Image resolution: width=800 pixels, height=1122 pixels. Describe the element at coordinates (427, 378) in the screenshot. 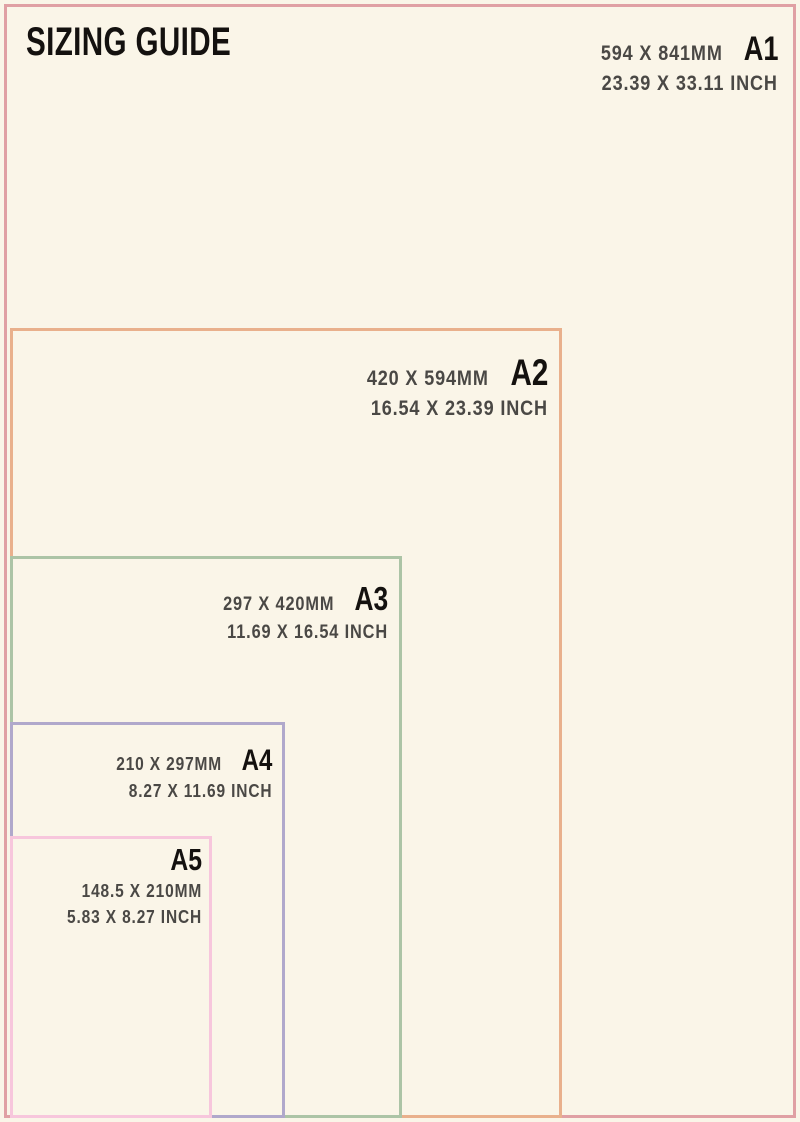

I see `size-label-a2-mm: 420 X 594MM` at that location.